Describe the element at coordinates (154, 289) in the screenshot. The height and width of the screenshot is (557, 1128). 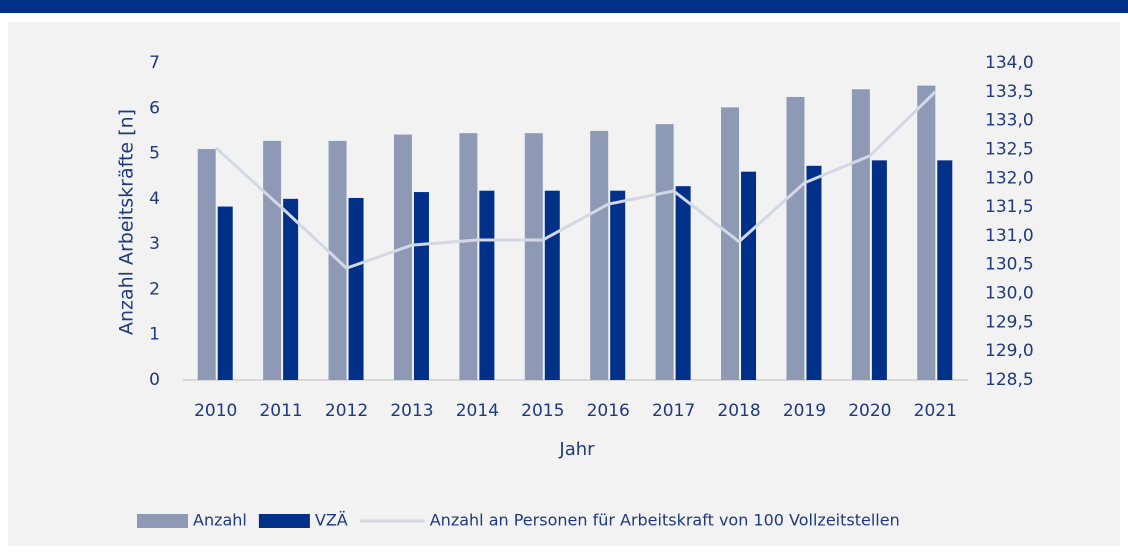
I see `y-tick-label: 2` at that location.